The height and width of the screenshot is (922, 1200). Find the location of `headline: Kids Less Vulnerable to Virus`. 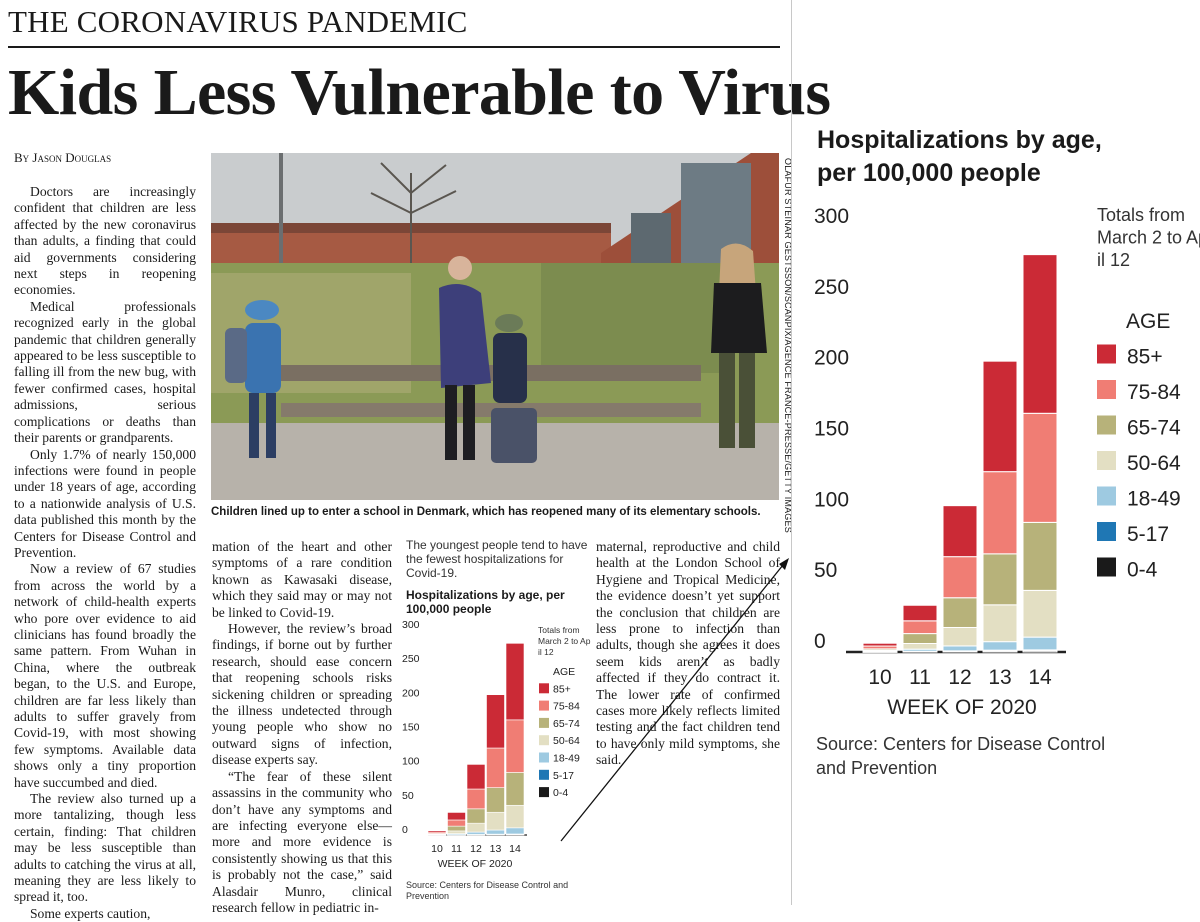

headline: Kids Less Vulnerable to Virus is located at coordinates (419, 92).